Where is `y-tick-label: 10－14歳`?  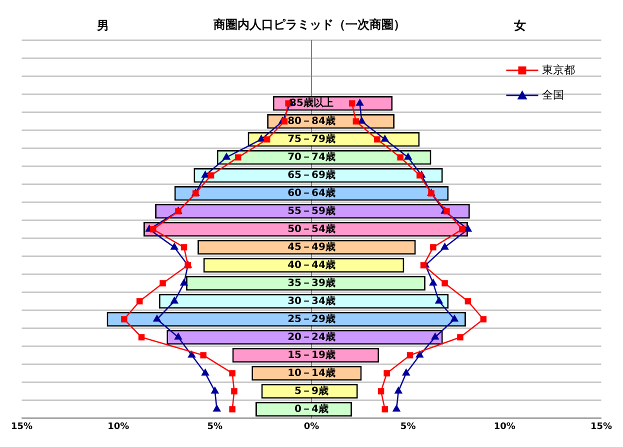 y-tick-label: 10－14歳 is located at coordinates (312, 372).